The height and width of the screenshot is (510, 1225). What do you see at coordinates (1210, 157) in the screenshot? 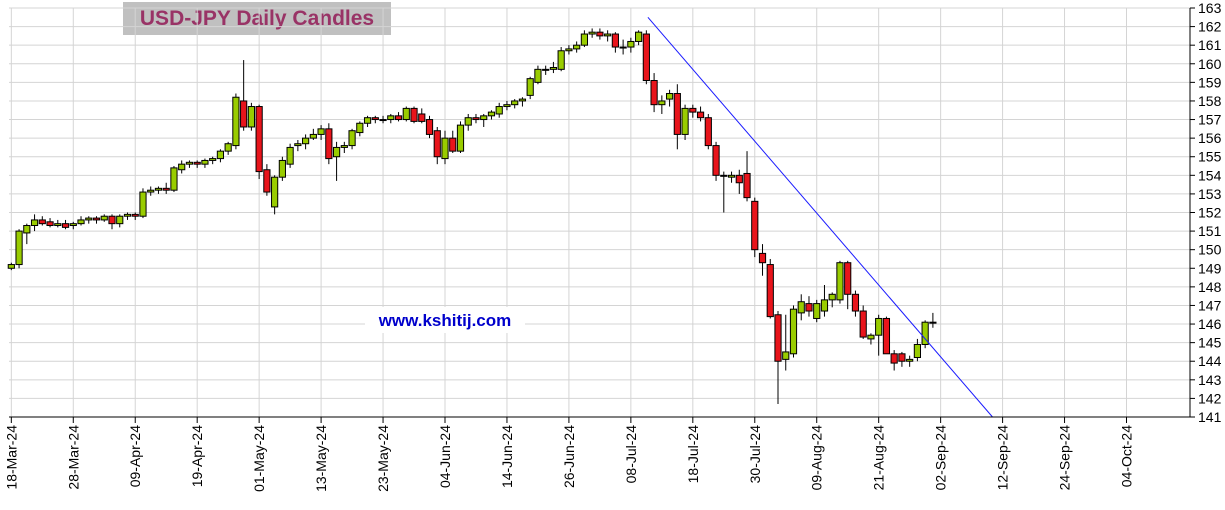
I see `y-tick-label: 155` at bounding box center [1210, 157].